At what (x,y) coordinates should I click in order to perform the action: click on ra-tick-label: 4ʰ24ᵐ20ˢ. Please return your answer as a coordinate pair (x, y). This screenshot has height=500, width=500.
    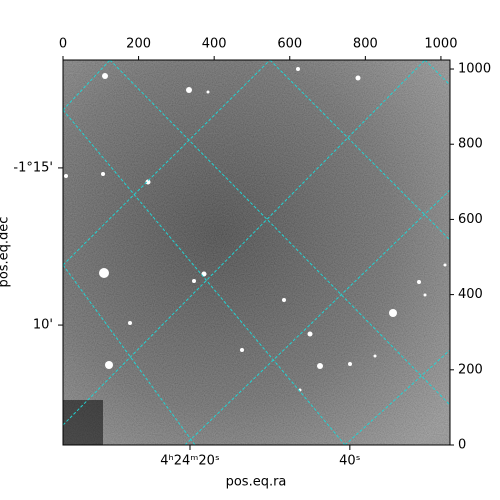
    Looking at the image, I should click on (190, 461).